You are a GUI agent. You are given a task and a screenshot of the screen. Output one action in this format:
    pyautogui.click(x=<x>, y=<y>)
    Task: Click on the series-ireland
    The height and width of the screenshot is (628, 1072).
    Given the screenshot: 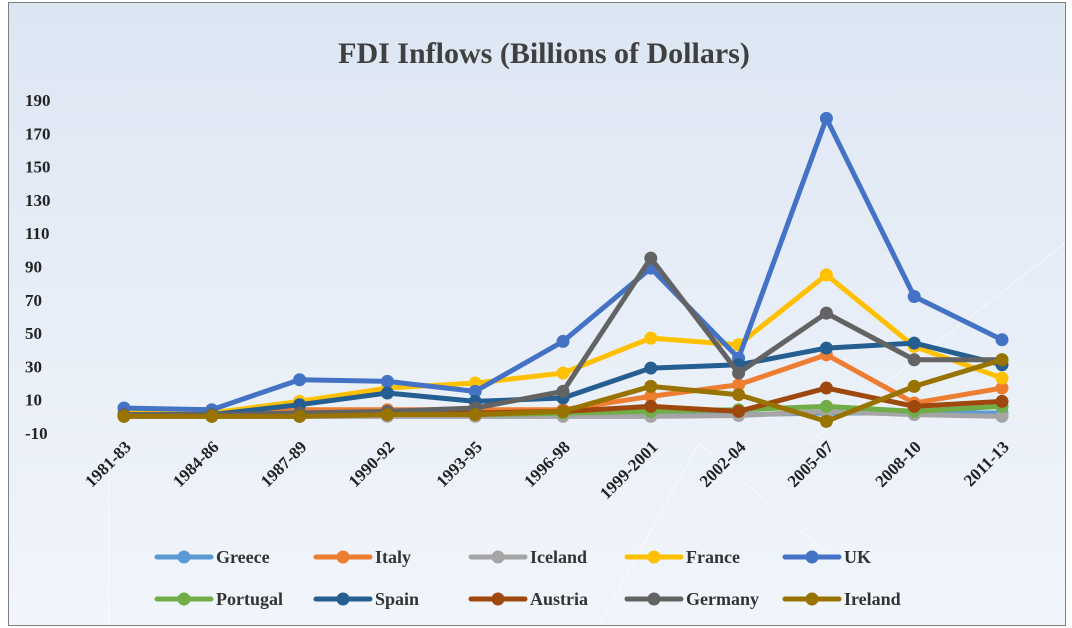 What is the action you would take?
    pyautogui.click(x=563, y=390)
    